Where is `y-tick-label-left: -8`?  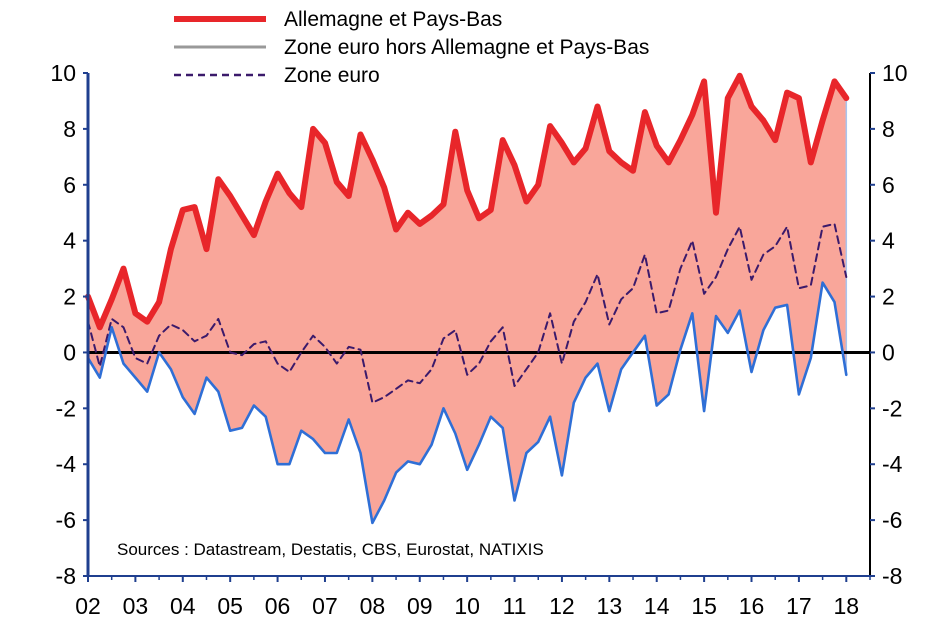
y-tick-label-left: -8 is located at coordinates (66, 576).